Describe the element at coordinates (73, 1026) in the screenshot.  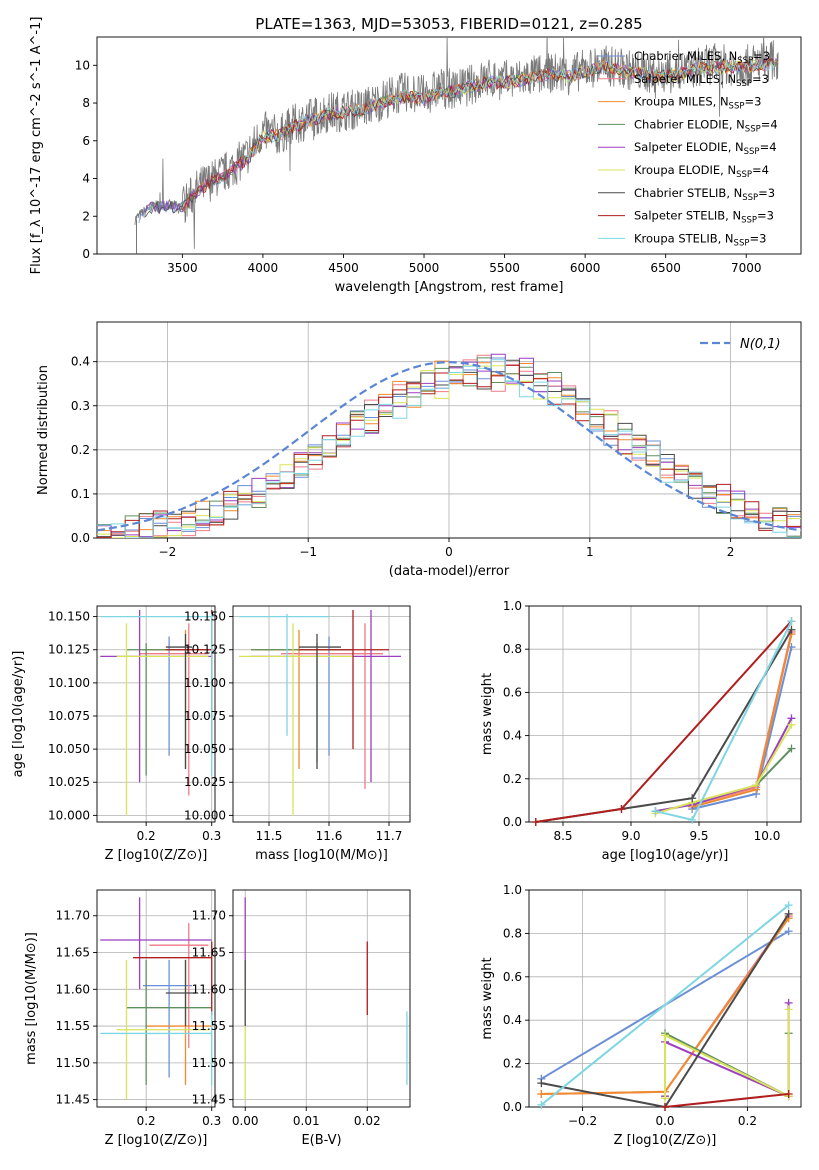
I see `y-tick-label: 11.55` at that location.